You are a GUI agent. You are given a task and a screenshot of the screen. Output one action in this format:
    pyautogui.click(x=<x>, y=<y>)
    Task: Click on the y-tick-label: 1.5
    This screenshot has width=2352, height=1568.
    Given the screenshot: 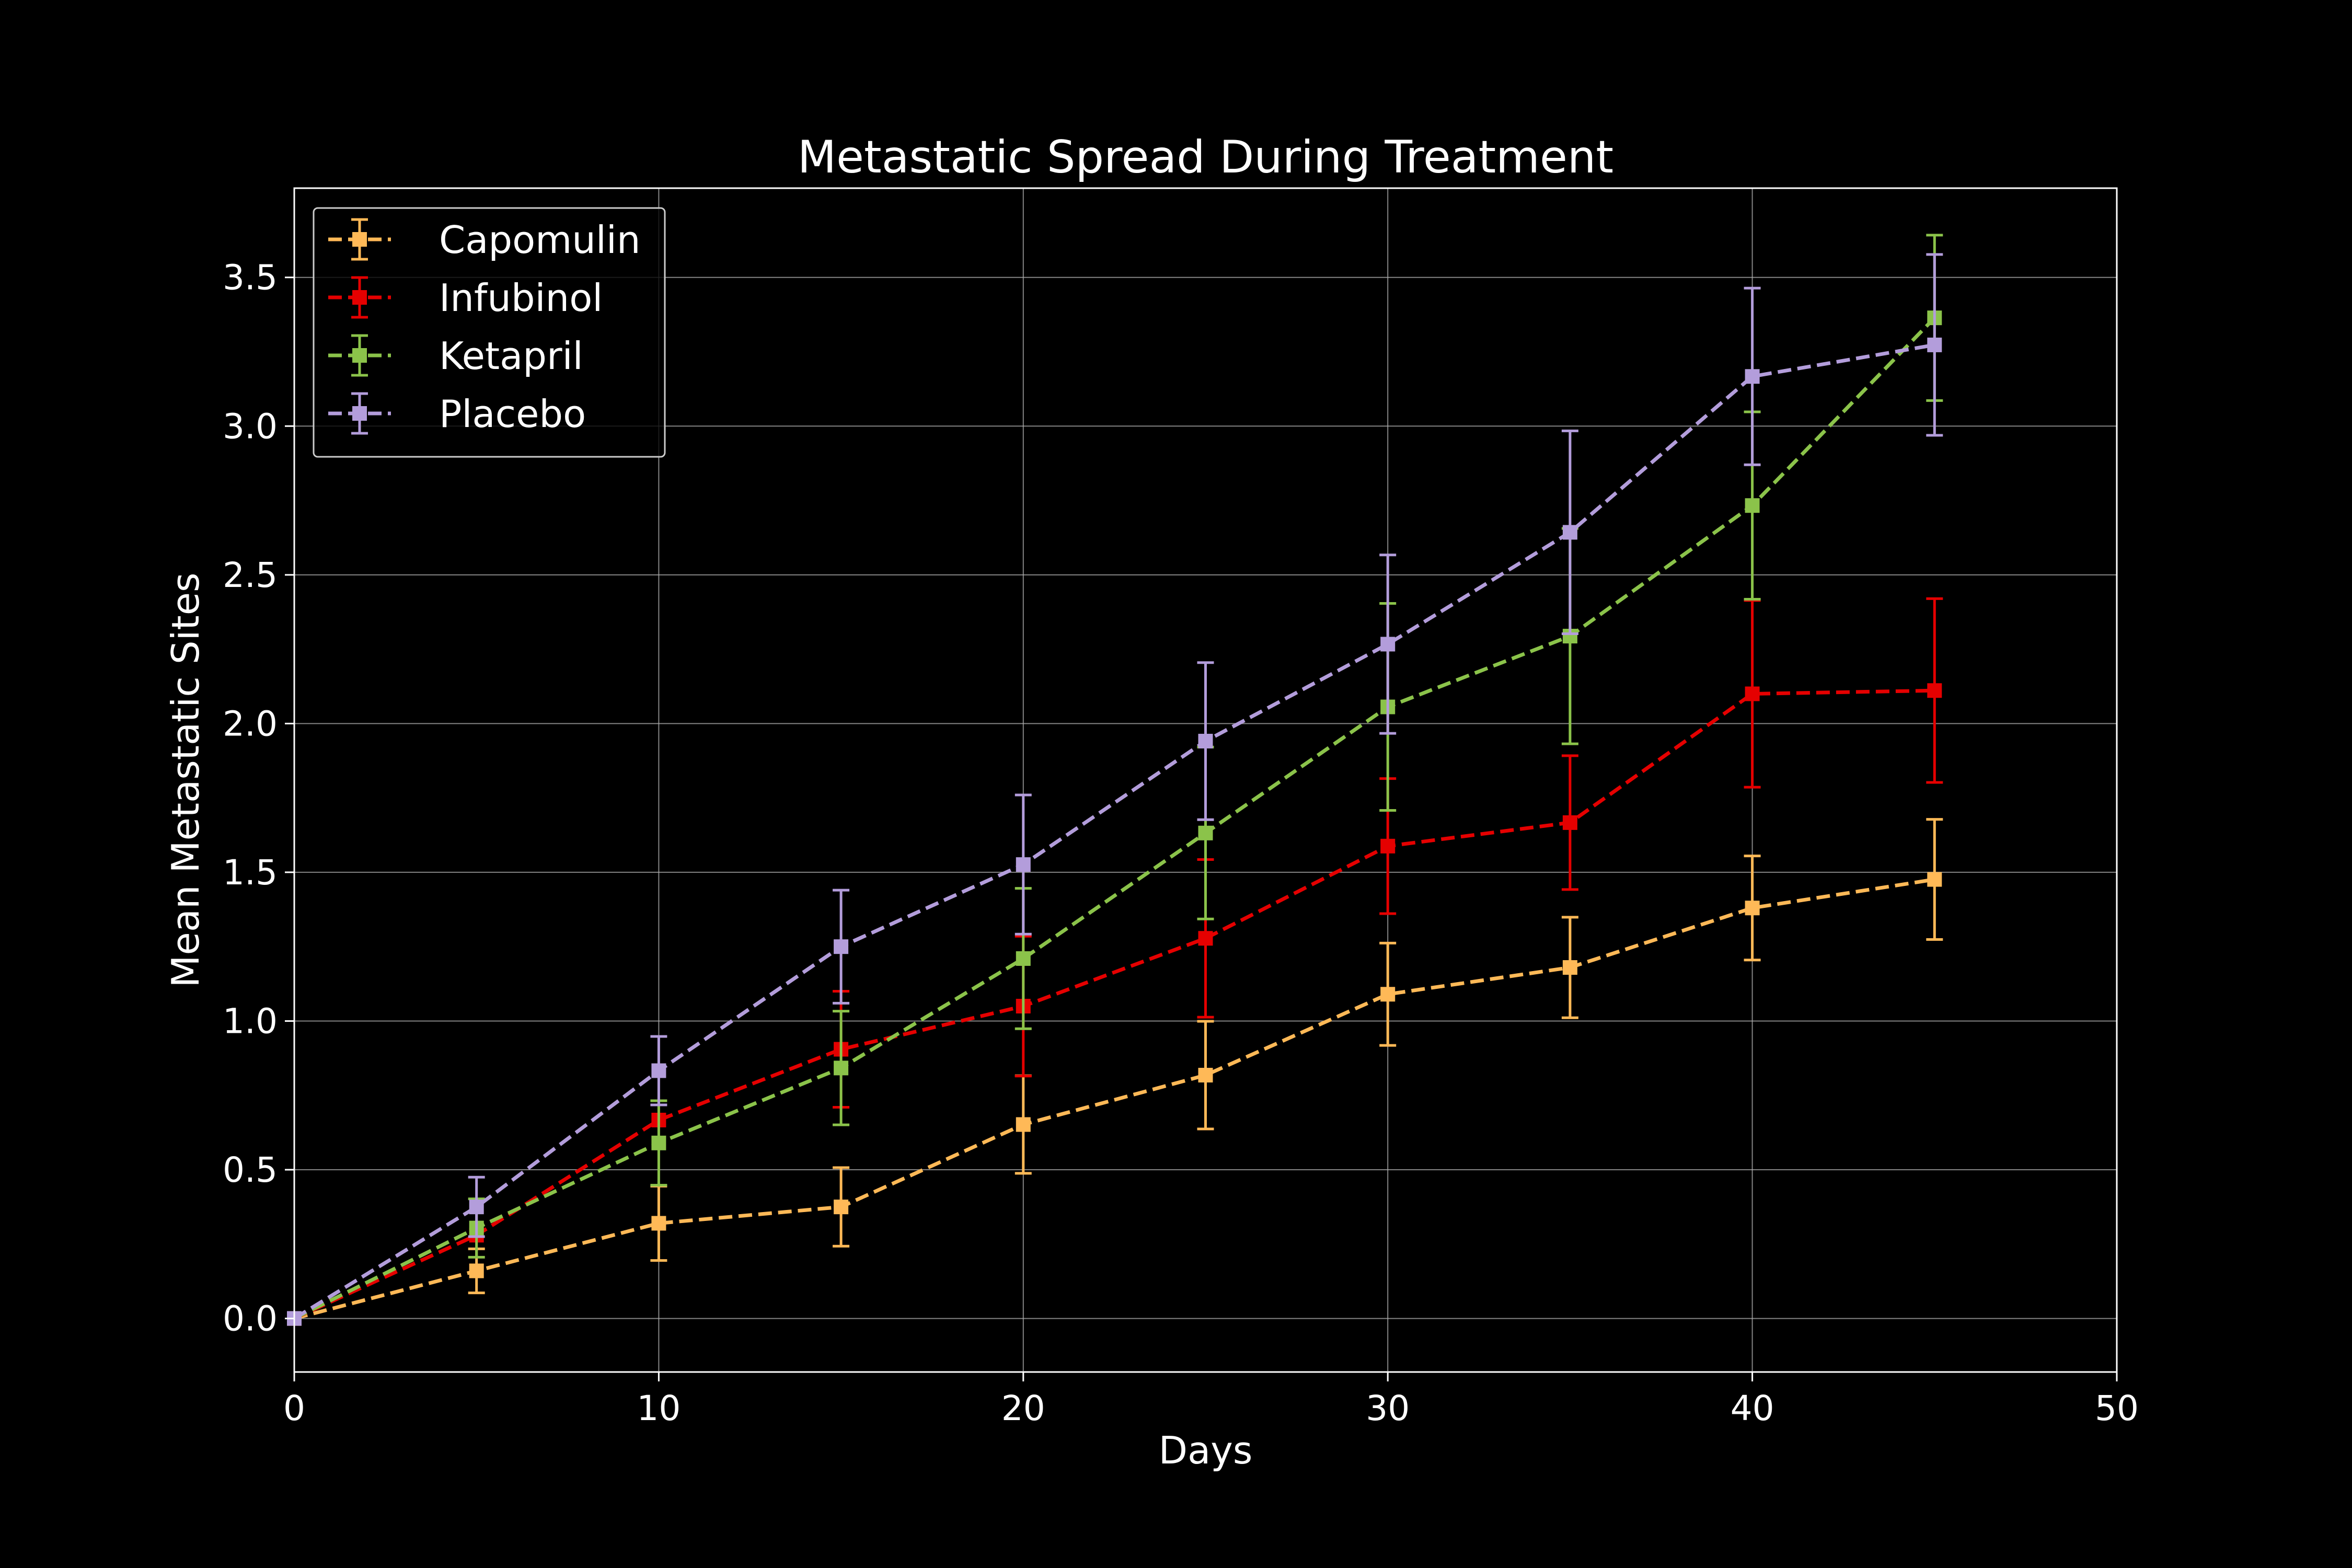 What is the action you would take?
    pyautogui.click(x=250, y=872)
    